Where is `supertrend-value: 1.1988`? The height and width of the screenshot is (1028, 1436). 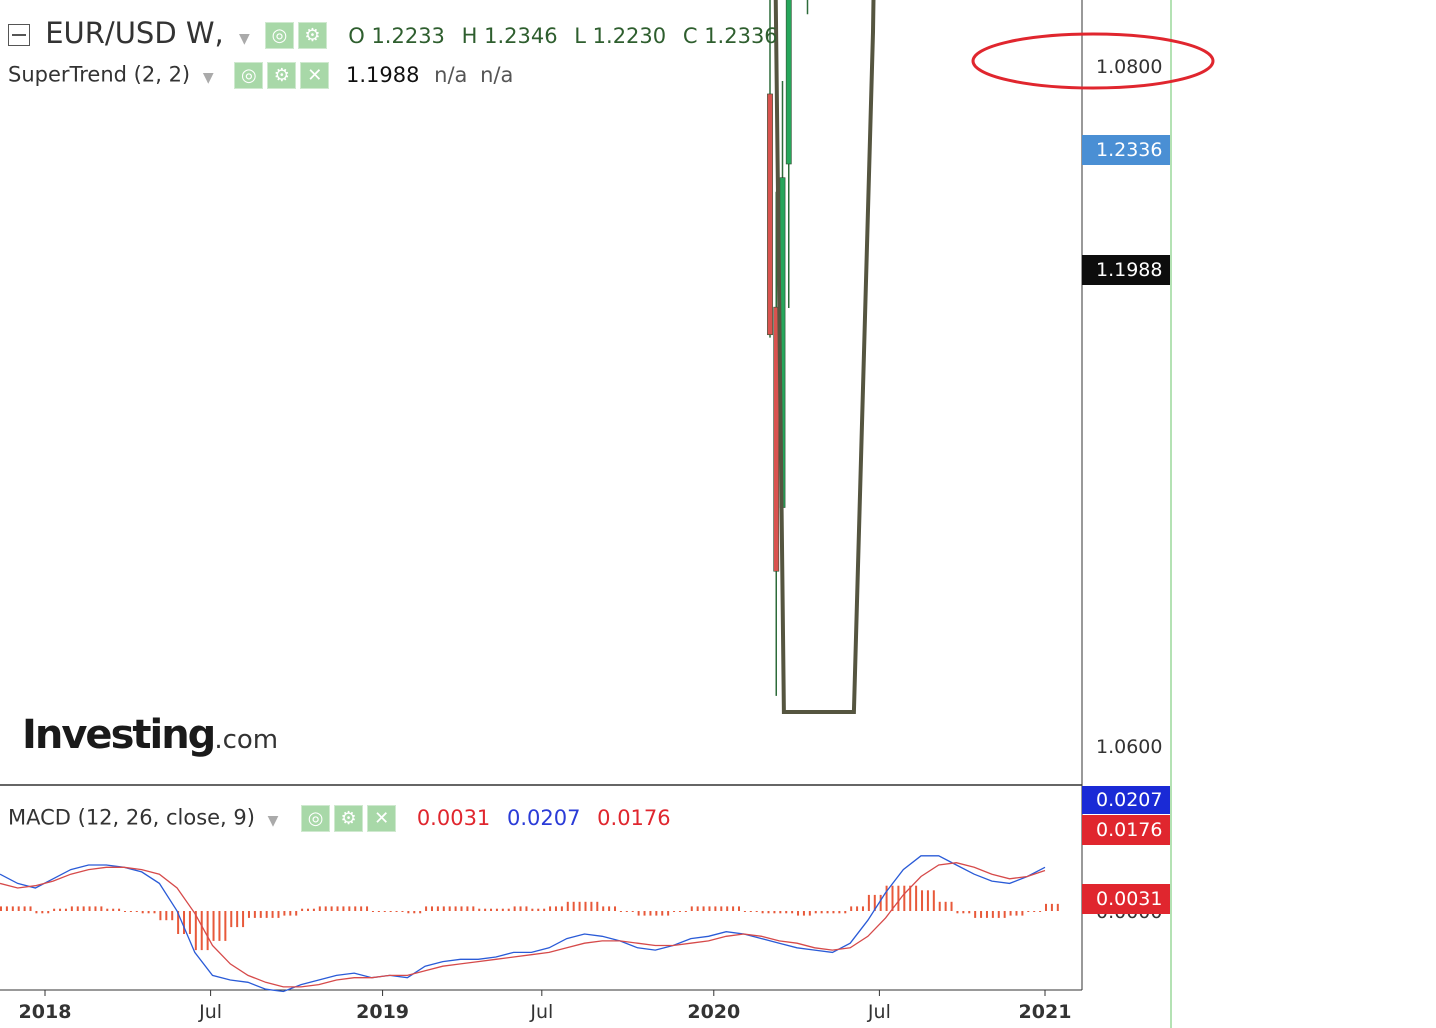 supertrend-value: 1.1988 is located at coordinates (382, 74).